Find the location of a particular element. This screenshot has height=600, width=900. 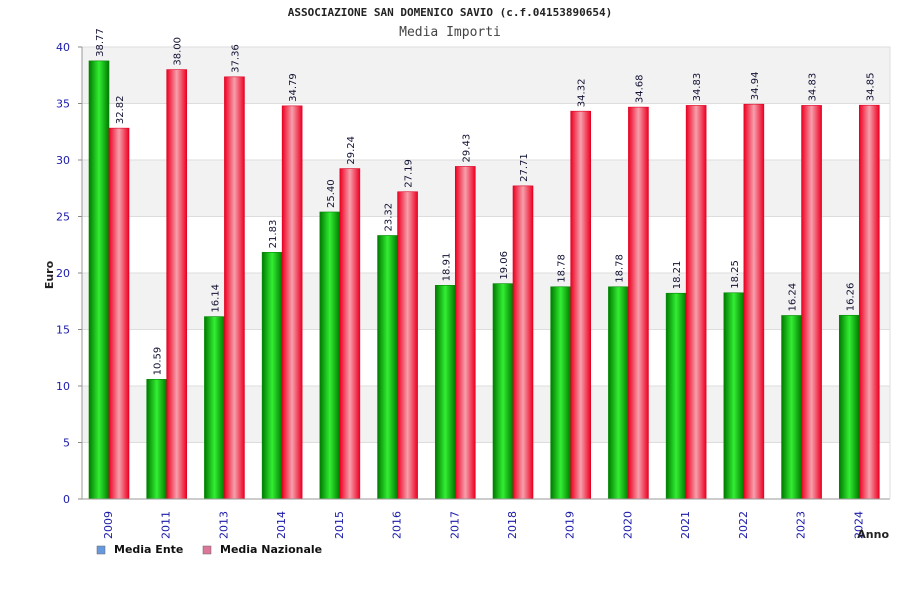

data-label: 16.26 is located at coordinates (850, 297).